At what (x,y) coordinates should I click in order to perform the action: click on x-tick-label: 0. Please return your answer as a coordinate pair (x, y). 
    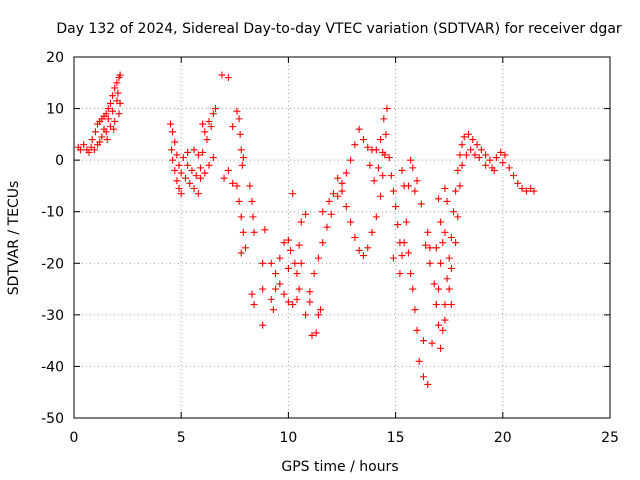
    Looking at the image, I should click on (74, 438).